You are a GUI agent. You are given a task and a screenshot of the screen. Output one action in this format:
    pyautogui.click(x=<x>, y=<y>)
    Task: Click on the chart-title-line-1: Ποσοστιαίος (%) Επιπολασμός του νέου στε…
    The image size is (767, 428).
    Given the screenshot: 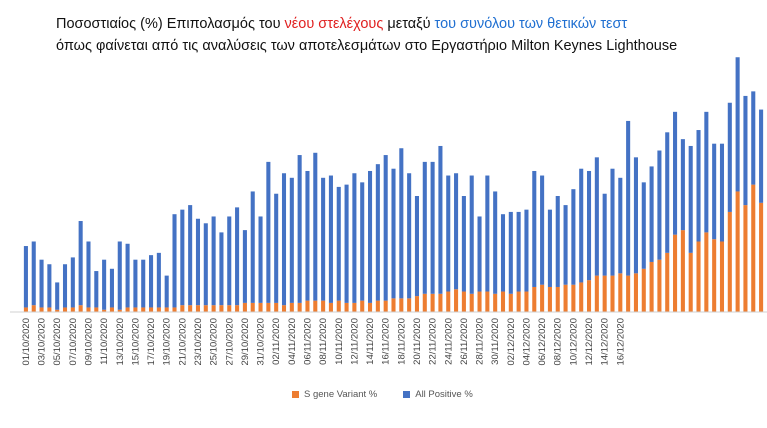 What is the action you would take?
    pyautogui.click(x=341, y=24)
    